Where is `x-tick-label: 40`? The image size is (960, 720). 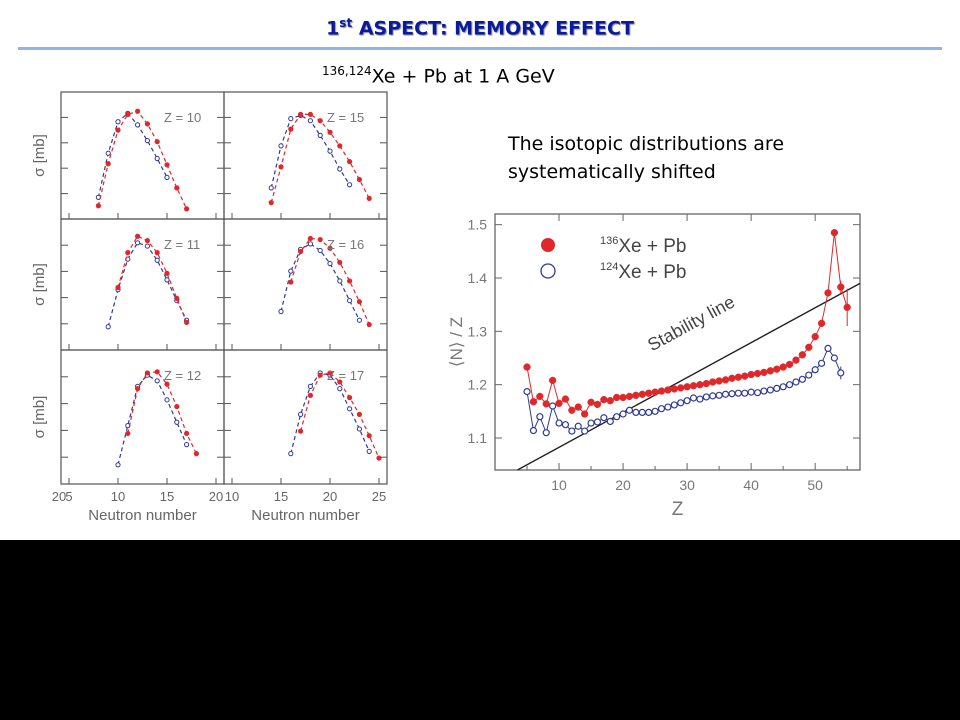
x-tick-label: 40 is located at coordinates (751, 485).